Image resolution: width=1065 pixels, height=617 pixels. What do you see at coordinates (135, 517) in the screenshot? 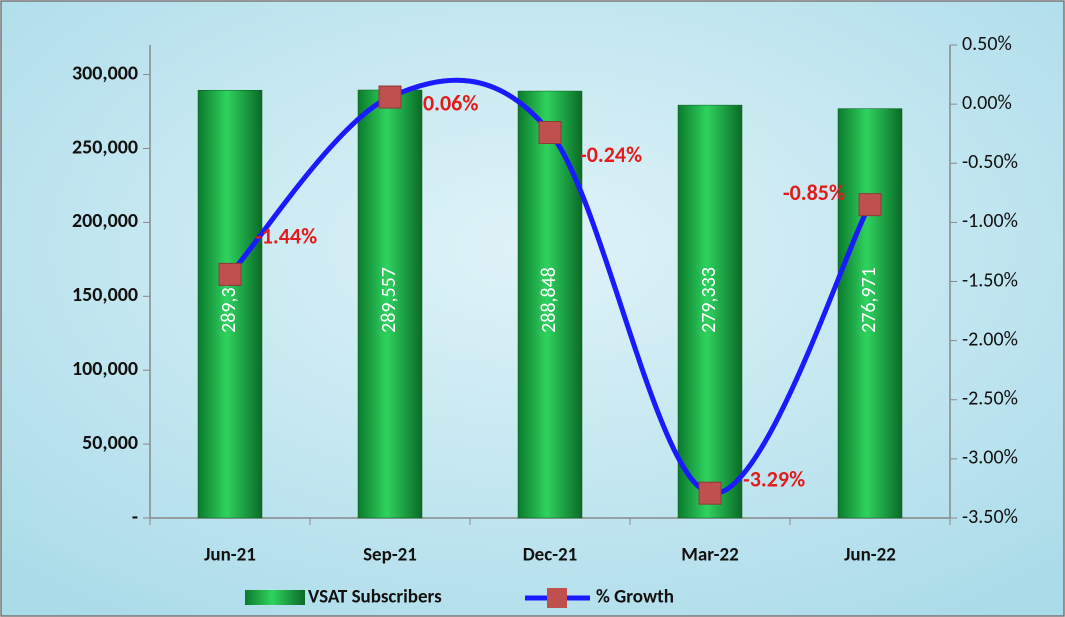
I see `y-tick-label: -` at bounding box center [135, 517].